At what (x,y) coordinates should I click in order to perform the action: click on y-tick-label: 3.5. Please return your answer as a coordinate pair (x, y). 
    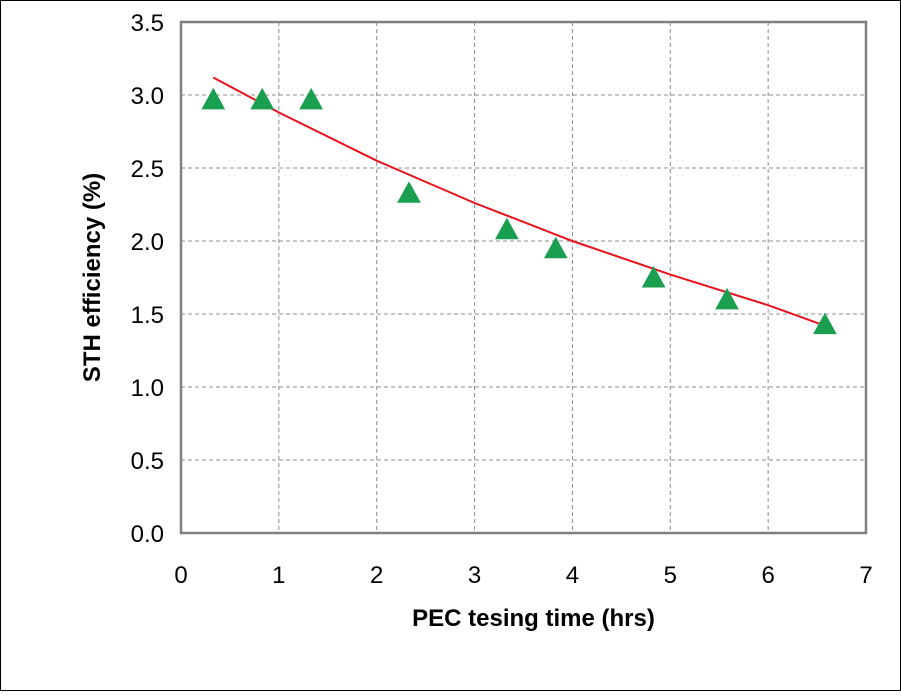
    Looking at the image, I should click on (147, 23).